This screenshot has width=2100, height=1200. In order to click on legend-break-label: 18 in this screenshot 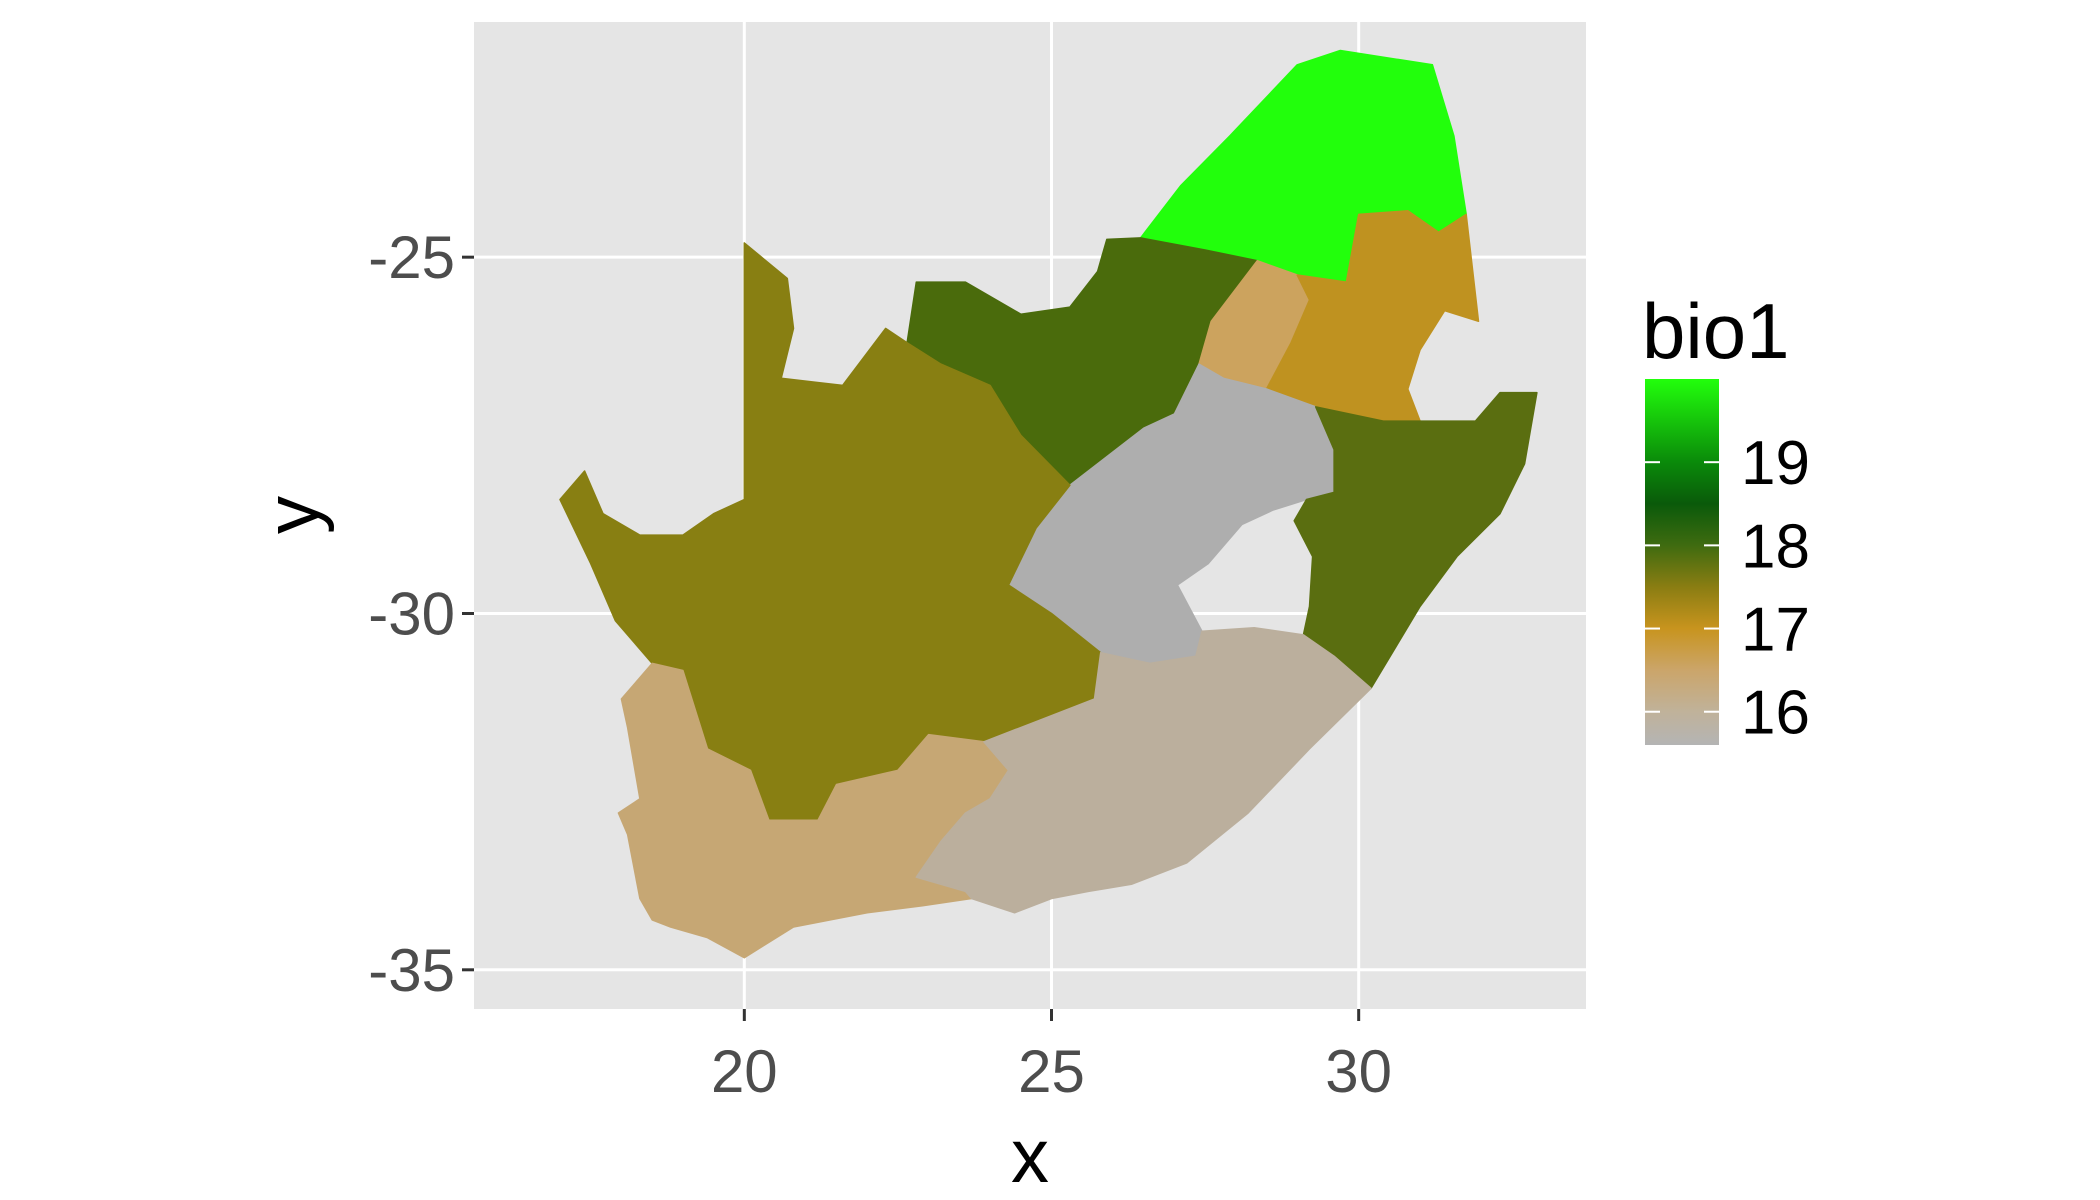, I will do `click(1775, 546)`.